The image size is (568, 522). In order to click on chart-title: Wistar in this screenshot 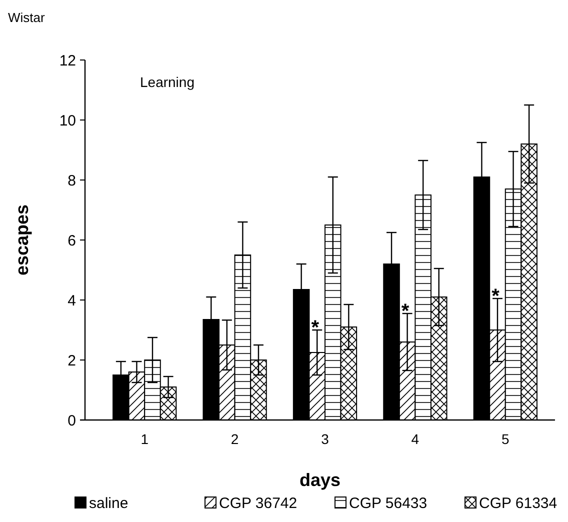, I will do `click(27, 17)`.